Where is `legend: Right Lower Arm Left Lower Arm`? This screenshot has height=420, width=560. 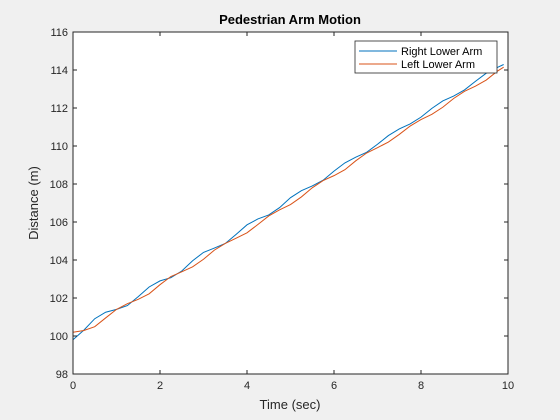 legend: Right Lower Arm Left Lower Arm is located at coordinates (426, 57).